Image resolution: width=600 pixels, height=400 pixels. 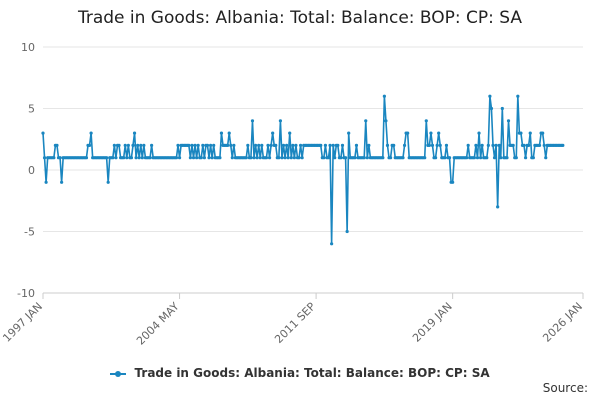 What do you see at coordinates (565, 388) in the screenshot?
I see `source-label: Source:` at bounding box center [565, 388].